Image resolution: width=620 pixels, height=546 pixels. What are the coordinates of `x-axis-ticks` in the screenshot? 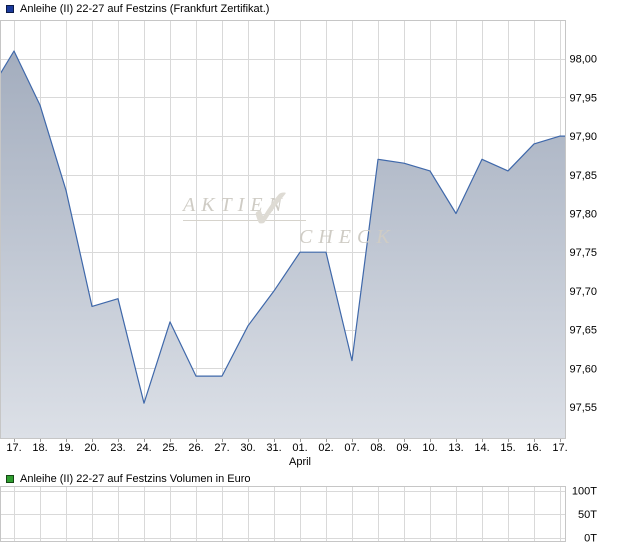 It's located at (287, 440).